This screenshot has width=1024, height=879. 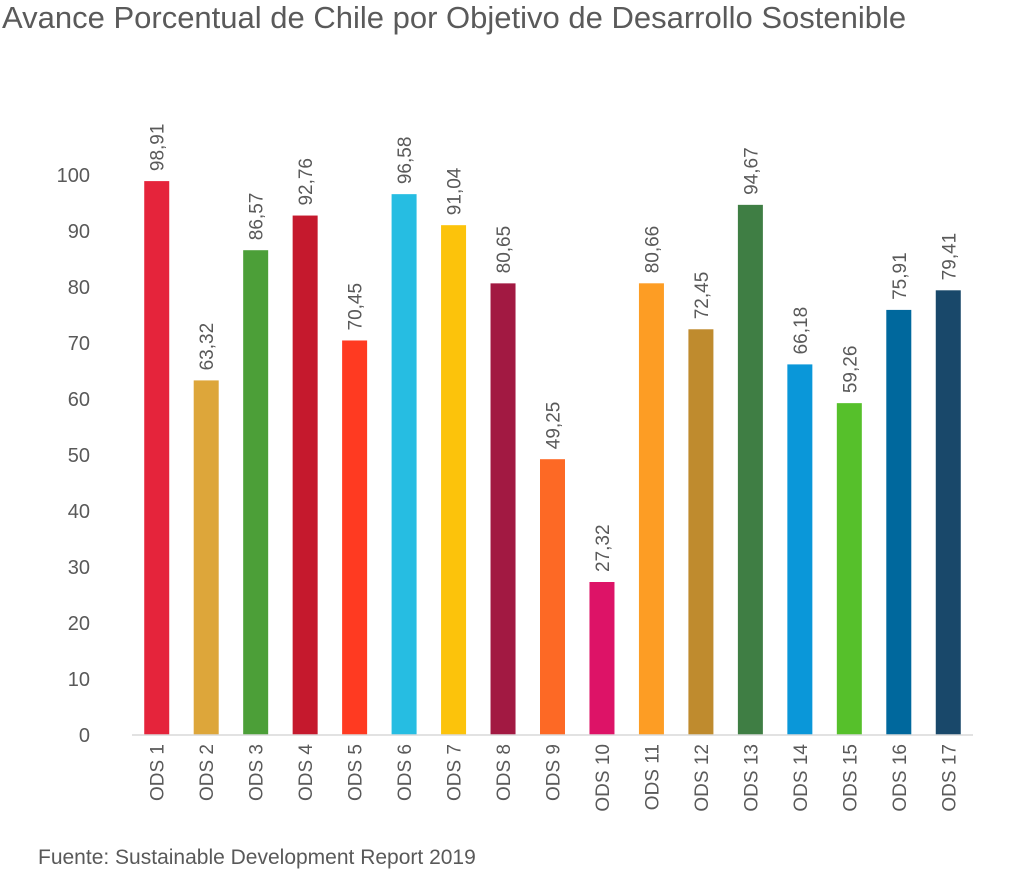 I want to click on value-label: 70,45, so click(x=356, y=307).